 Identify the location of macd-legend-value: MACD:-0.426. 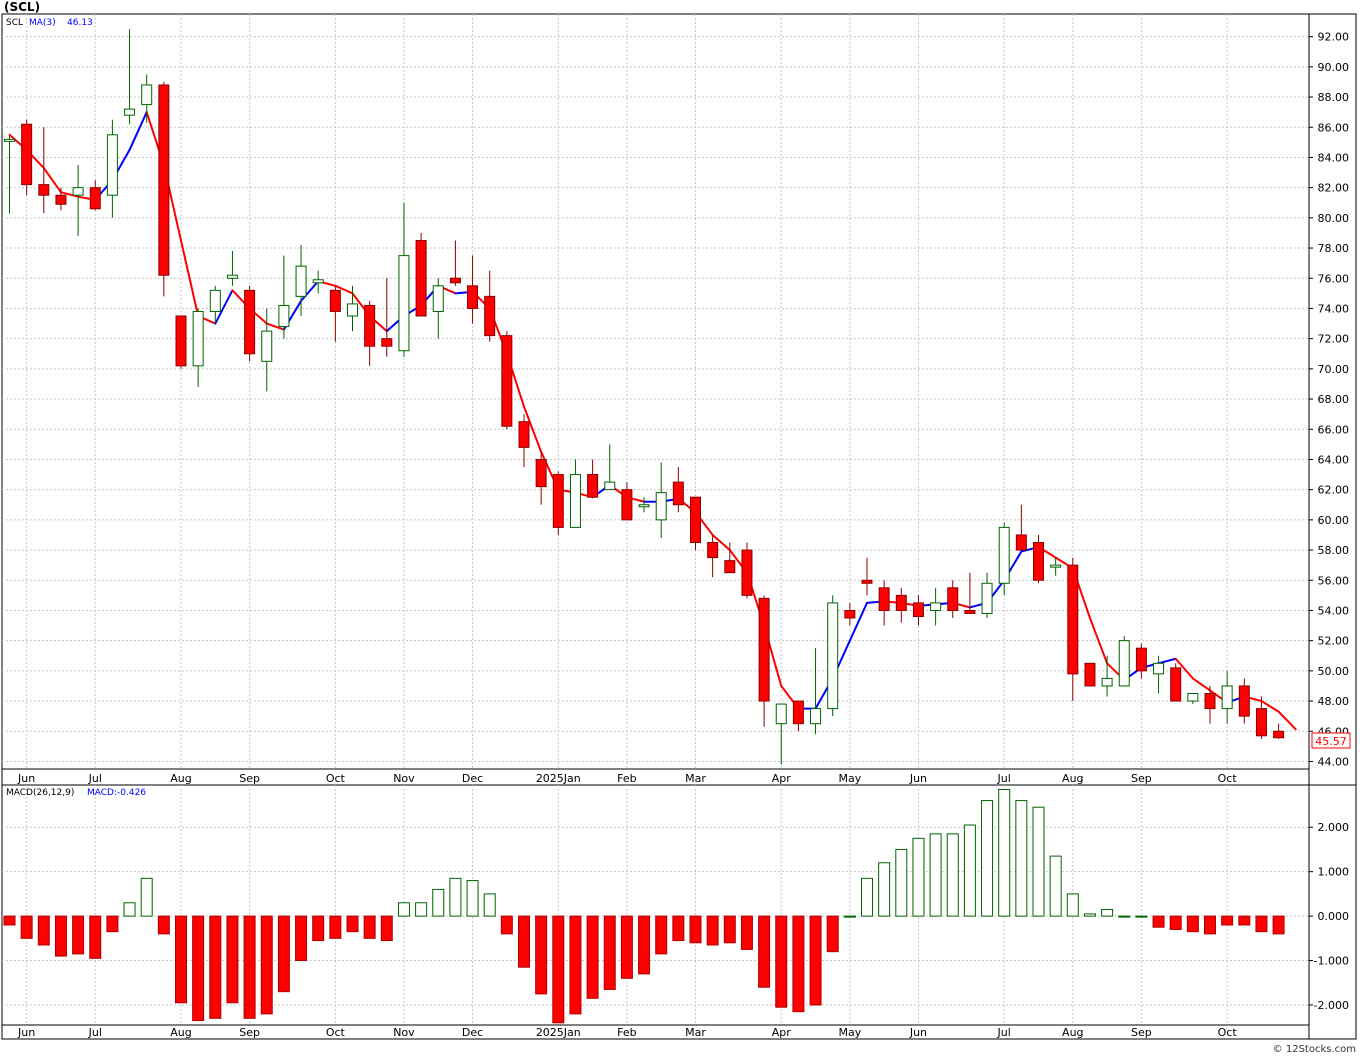
(116, 793).